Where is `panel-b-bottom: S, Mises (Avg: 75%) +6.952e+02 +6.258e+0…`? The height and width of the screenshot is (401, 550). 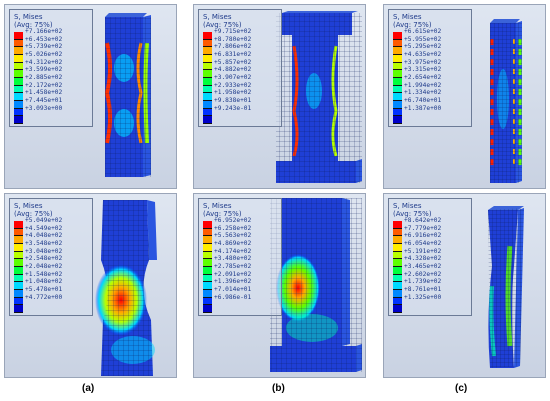
panel-b-bottom: S, Mises (Avg: 75%) +6.952e+02 +6.258e+0… is located at coordinates (279, 285).